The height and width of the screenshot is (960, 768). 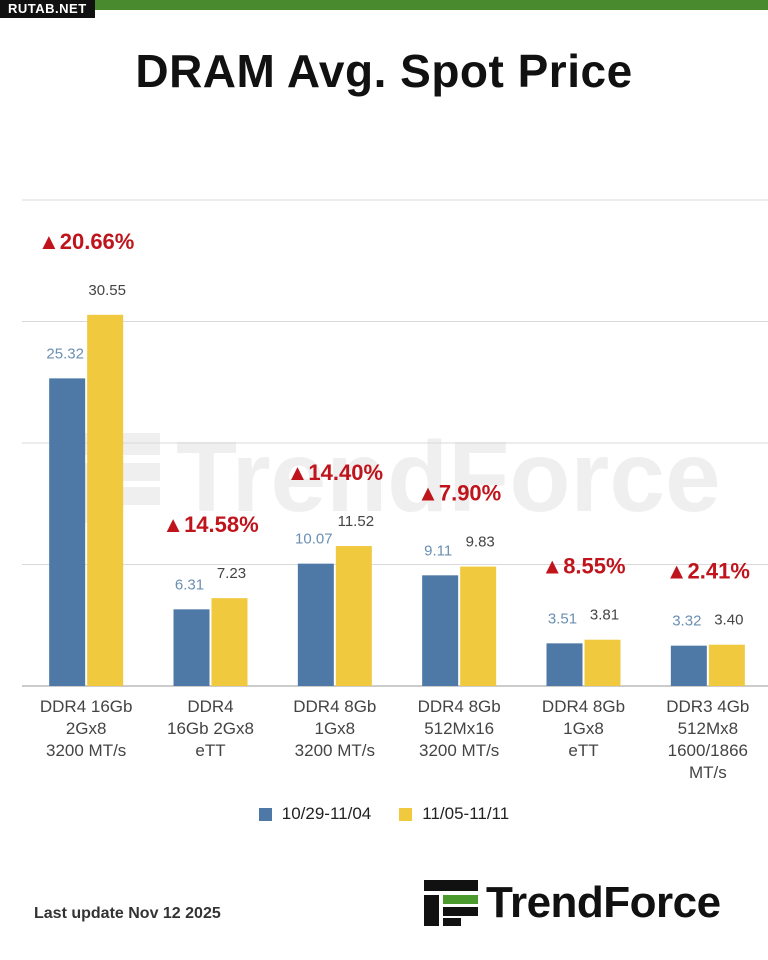 What do you see at coordinates (562, 618) in the screenshot?
I see `data-label-series-1-5: 3.51` at bounding box center [562, 618].